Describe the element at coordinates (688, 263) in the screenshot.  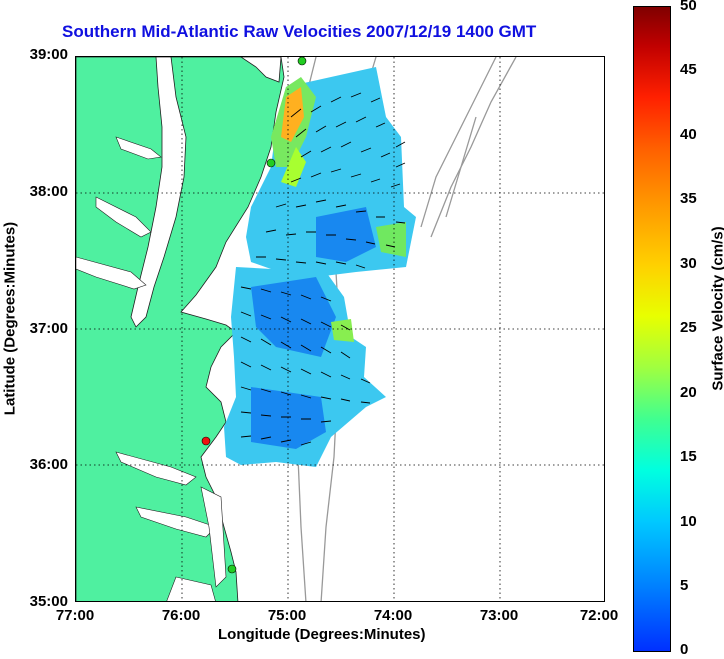
I see `colorbar-tick: 30` at that location.